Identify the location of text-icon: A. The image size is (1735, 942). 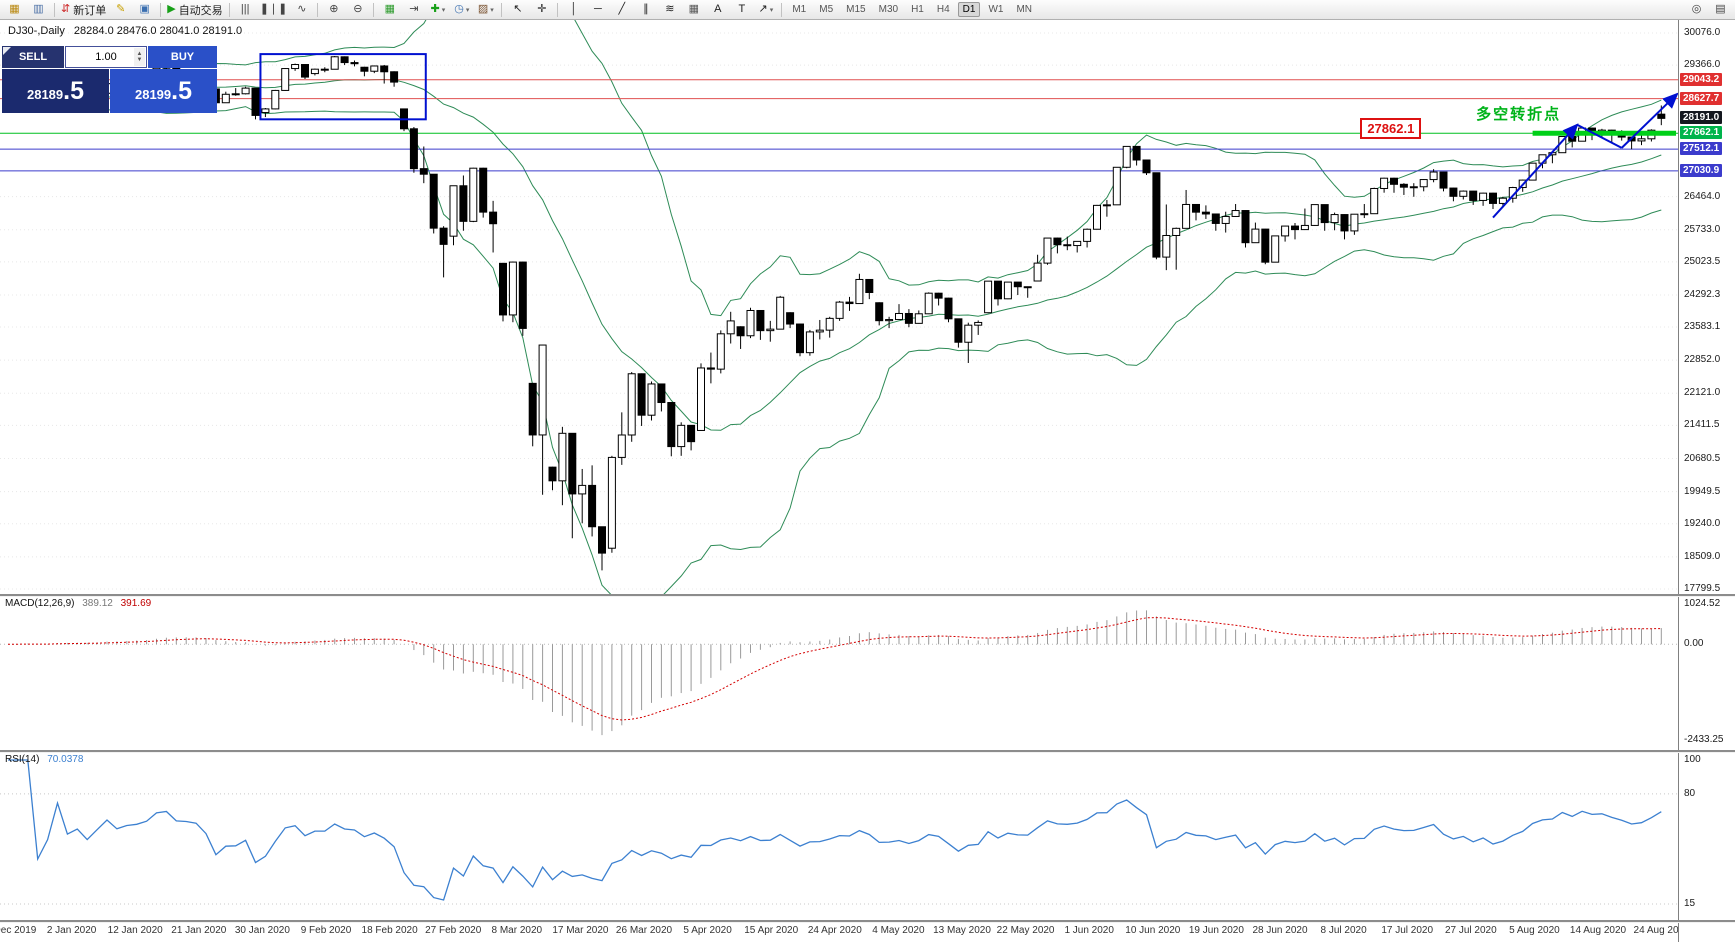
(717, 9).